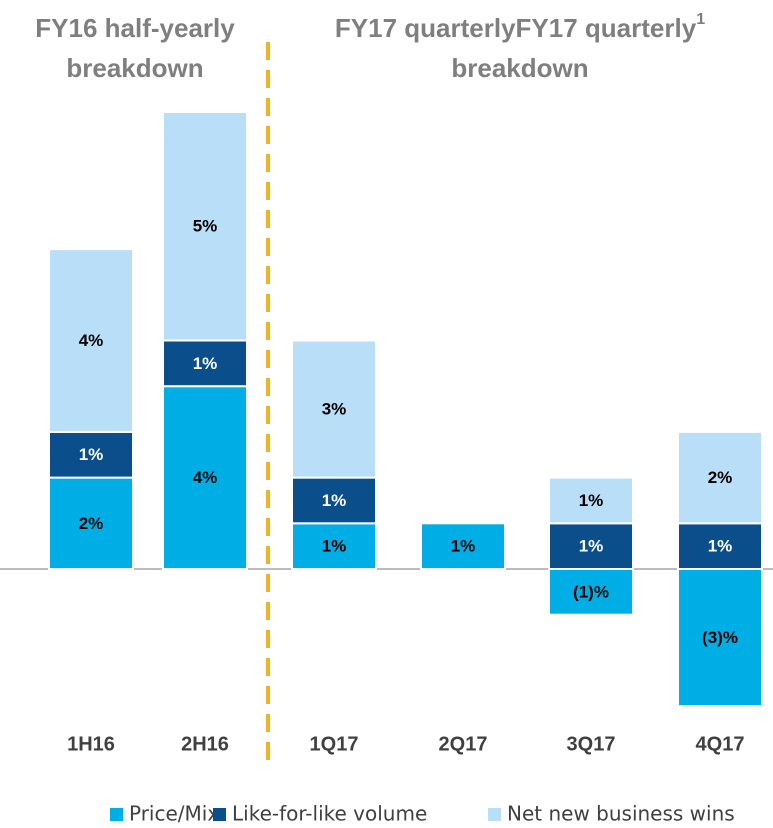  What do you see at coordinates (700, 19) in the screenshot?
I see `footnote-marker: 1` at bounding box center [700, 19].